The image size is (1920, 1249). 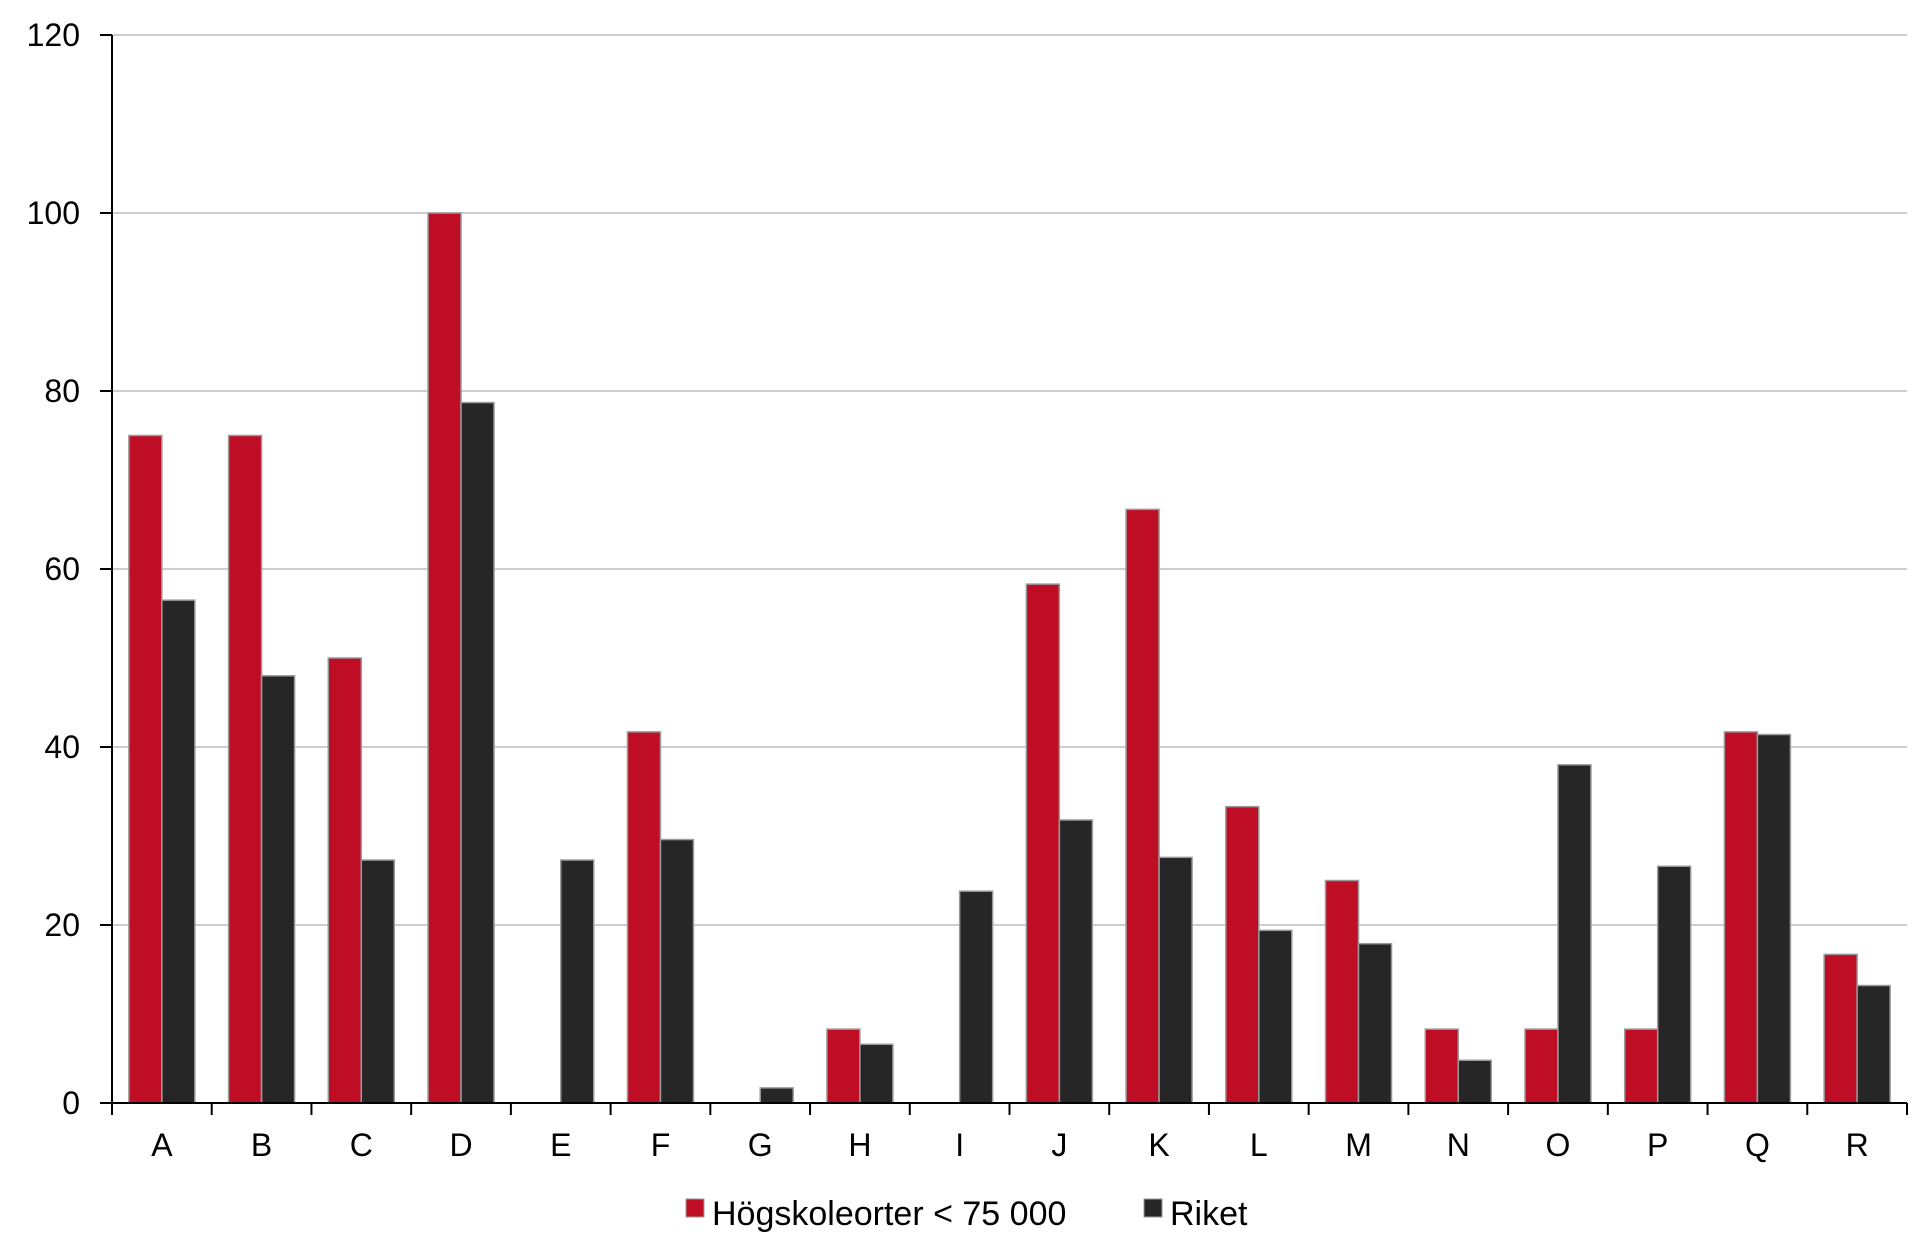 I want to click on legend-swatch-riket, so click(x=1153, y=1208).